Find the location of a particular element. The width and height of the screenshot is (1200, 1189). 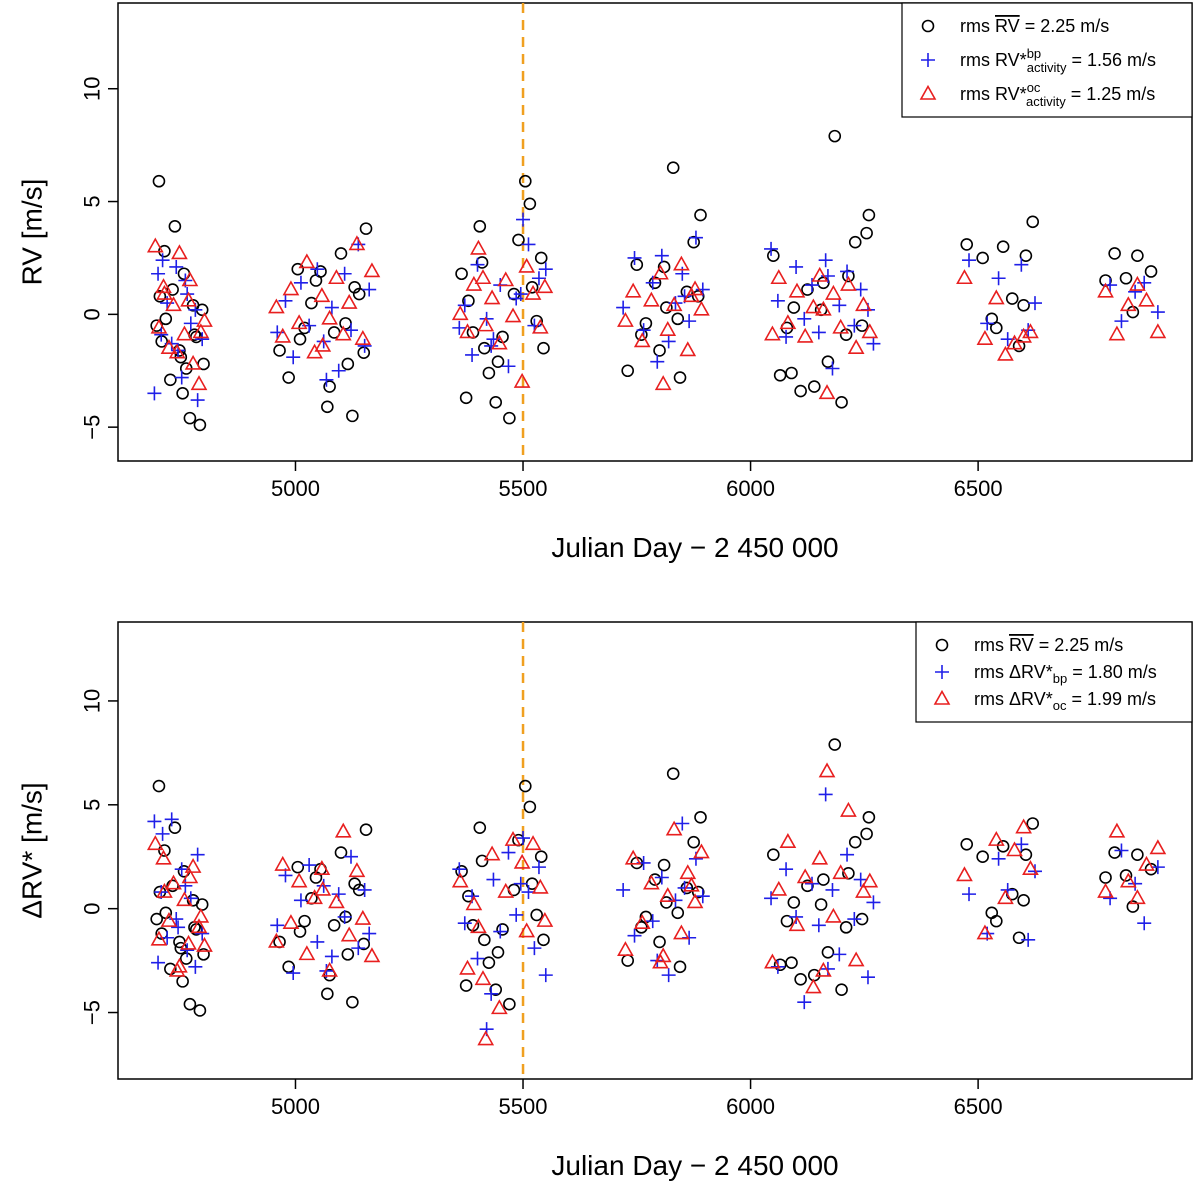

y-axis-title: ΔRV* [m/s] is located at coordinates (32, 850).